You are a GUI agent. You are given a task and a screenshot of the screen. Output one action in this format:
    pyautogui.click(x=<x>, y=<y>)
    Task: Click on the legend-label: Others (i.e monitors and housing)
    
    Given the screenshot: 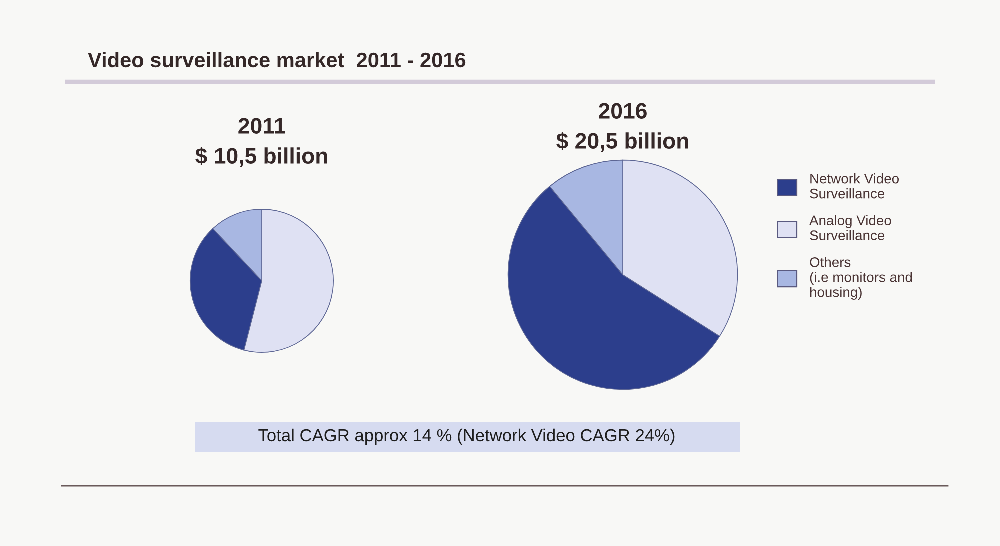 What is the action you would take?
    pyautogui.click(x=861, y=278)
    